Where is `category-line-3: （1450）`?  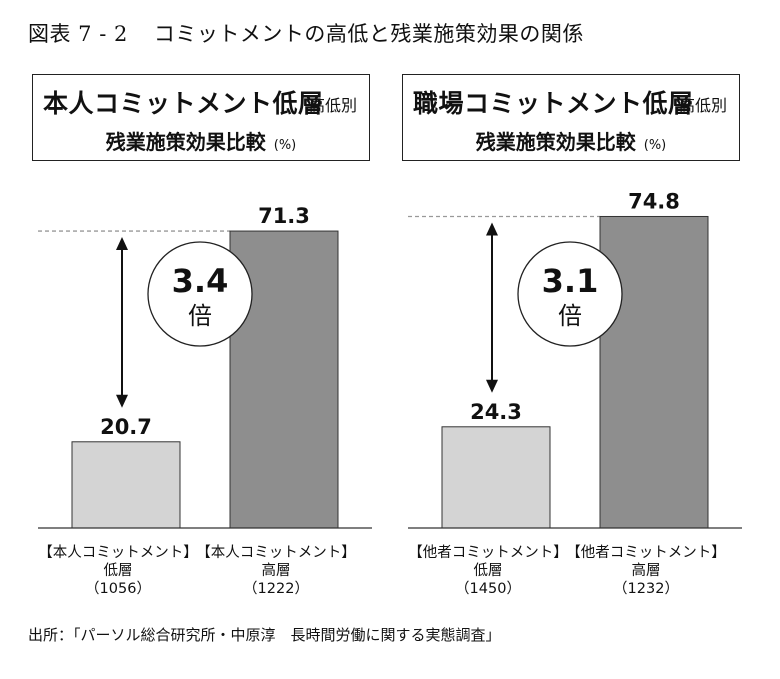
category-line-3: （1450） is located at coordinates (488, 589).